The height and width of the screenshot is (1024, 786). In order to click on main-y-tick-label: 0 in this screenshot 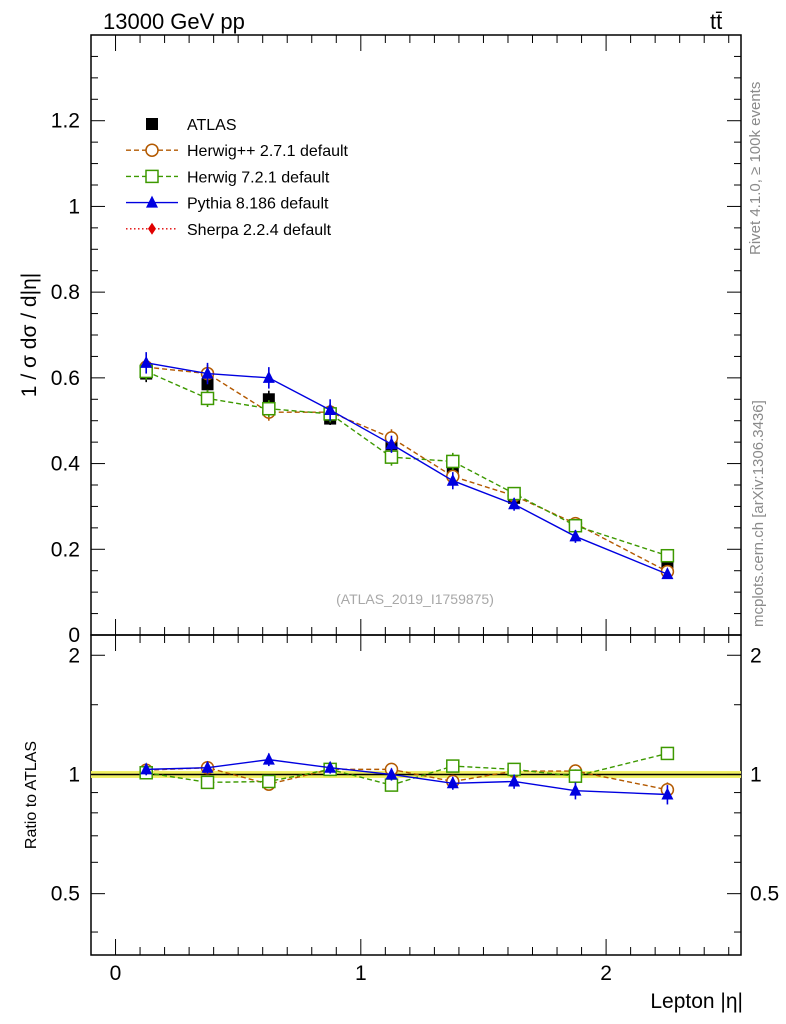, I will do `click(74, 635)`.